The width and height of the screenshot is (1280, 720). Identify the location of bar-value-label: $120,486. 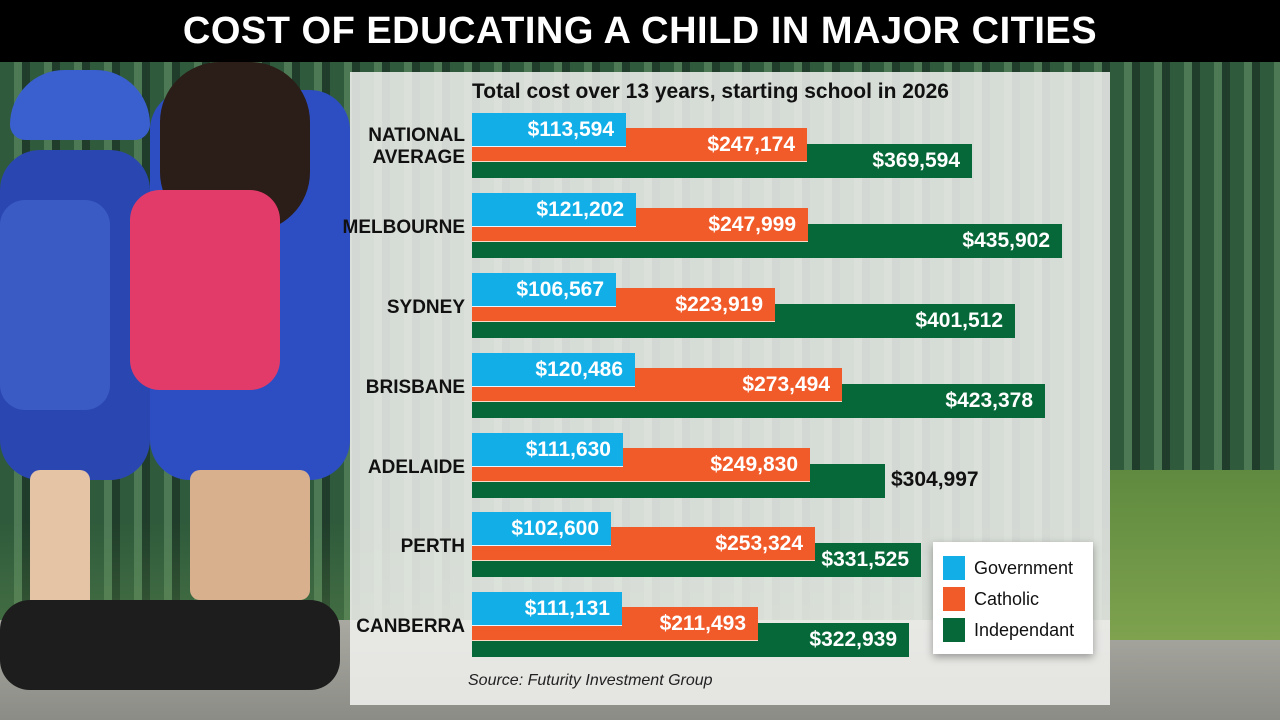
(579, 369).